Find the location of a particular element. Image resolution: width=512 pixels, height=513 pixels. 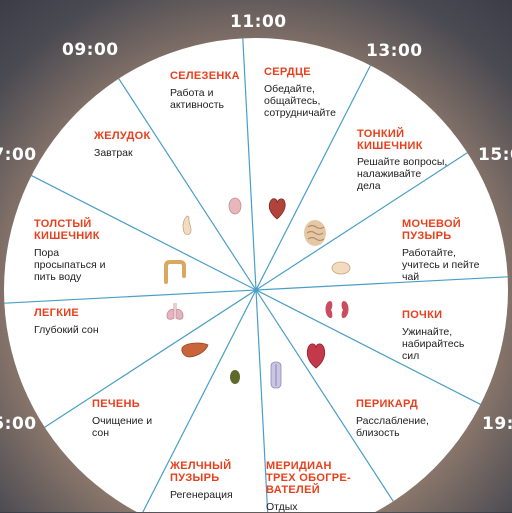

segment-spleen: СЕЛЕЗЕНКА Работа и активность is located at coordinates (205, 90).